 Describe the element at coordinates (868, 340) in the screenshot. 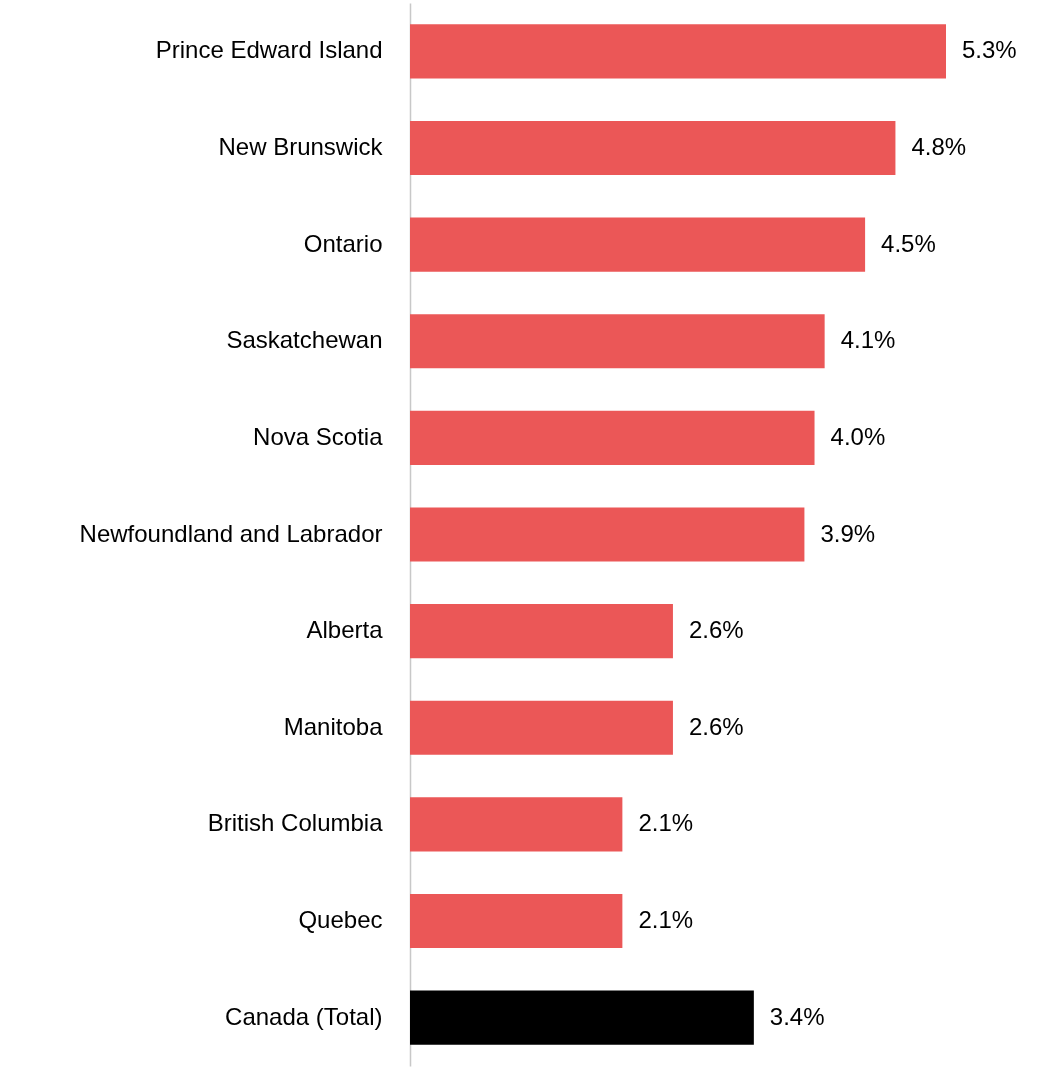

I see `data-label: 4.1%` at that location.